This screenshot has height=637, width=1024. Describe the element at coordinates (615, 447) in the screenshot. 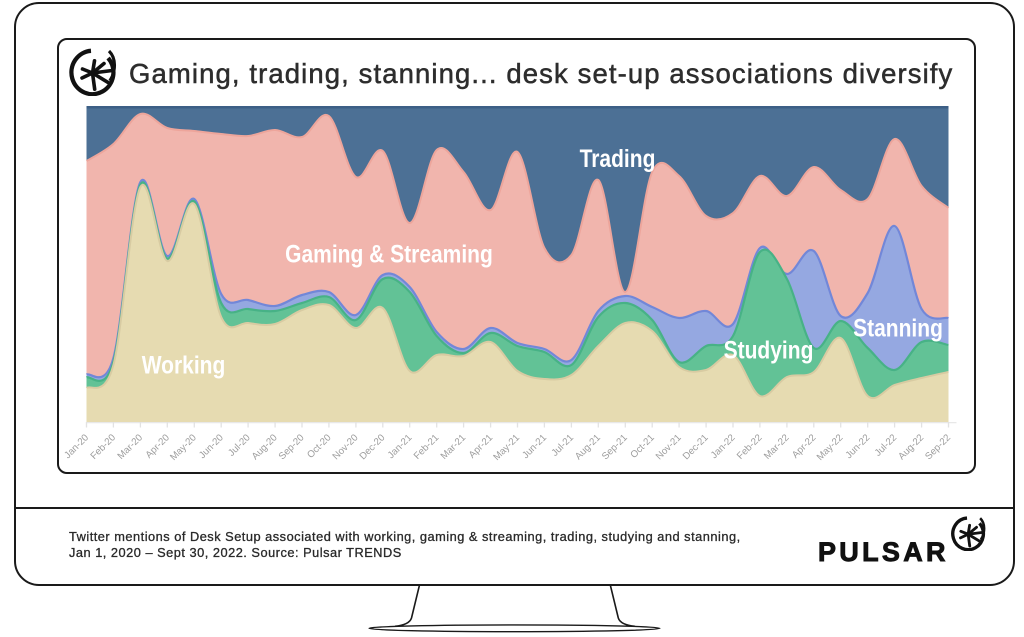

I see `svg-text: Sep-21` at that location.